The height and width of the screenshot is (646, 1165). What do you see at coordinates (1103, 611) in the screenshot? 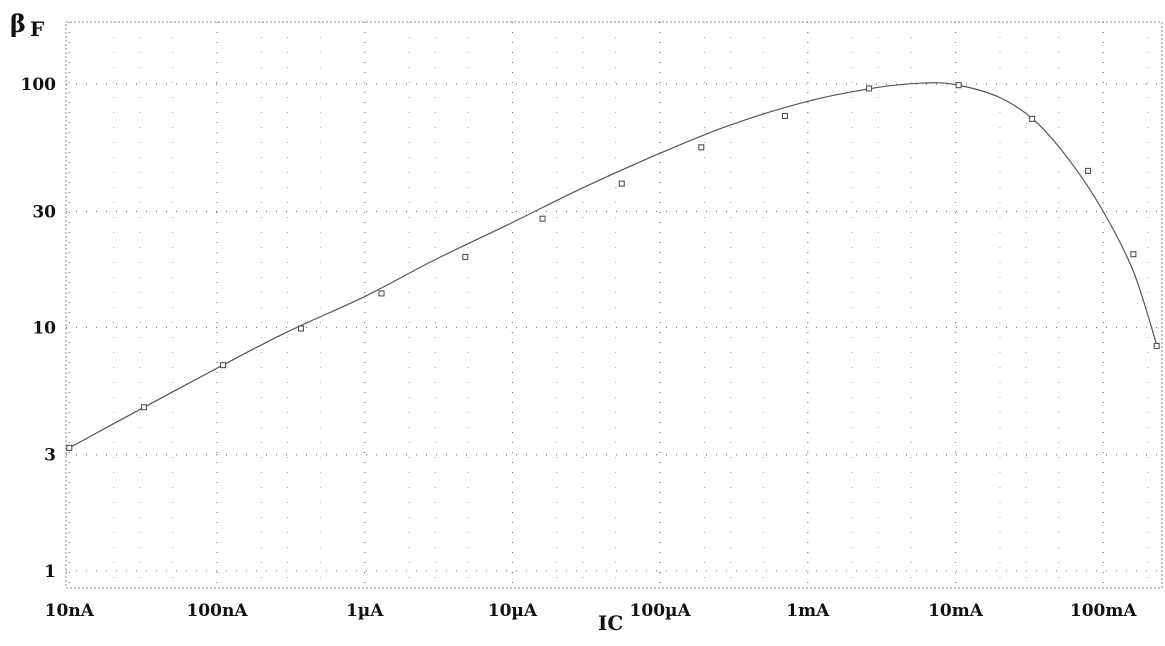
I see `x-tick-label: 100mA` at bounding box center [1103, 611].